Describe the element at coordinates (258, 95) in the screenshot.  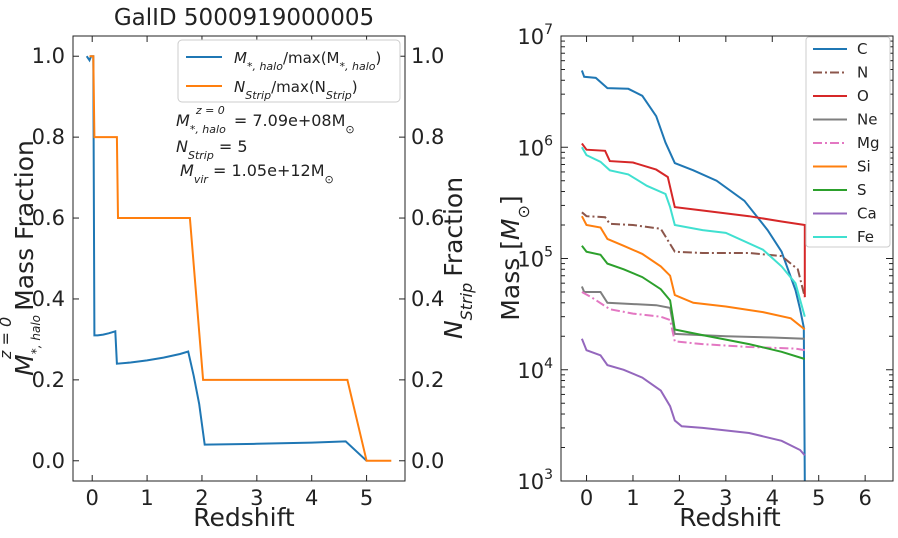
I see `legend2-sub: Strip` at that location.